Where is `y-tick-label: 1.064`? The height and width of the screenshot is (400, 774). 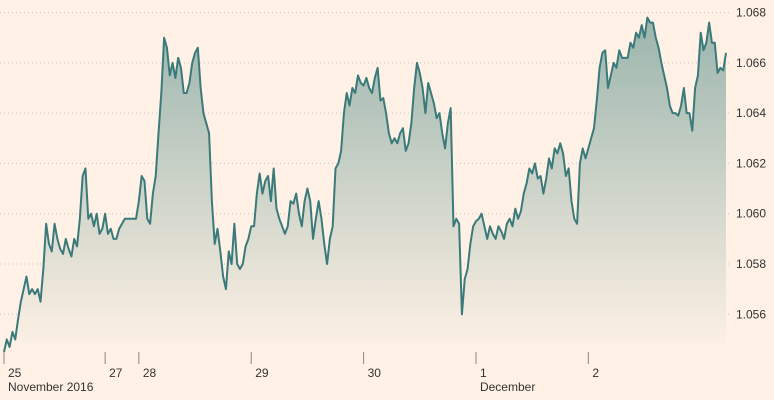
y-tick-label: 1.064 is located at coordinates (751, 113).